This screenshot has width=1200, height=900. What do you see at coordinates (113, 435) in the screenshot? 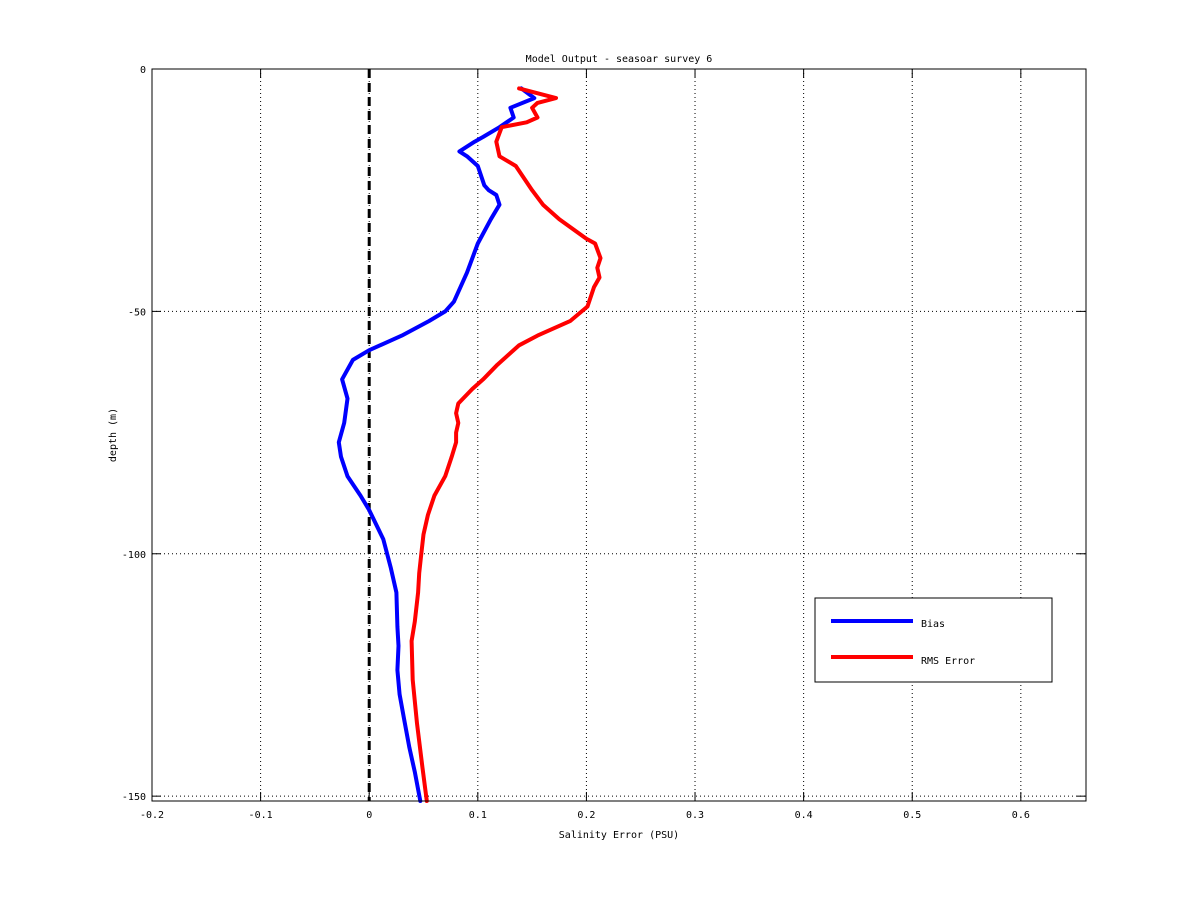
I see `y-axis-label: depth (m)` at bounding box center [113, 435].